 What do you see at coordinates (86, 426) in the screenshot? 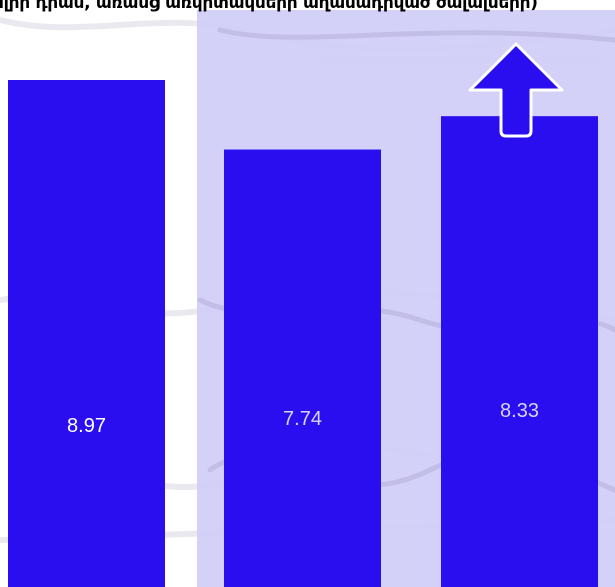
I see `bar-value-label-1: 8.97` at bounding box center [86, 426].